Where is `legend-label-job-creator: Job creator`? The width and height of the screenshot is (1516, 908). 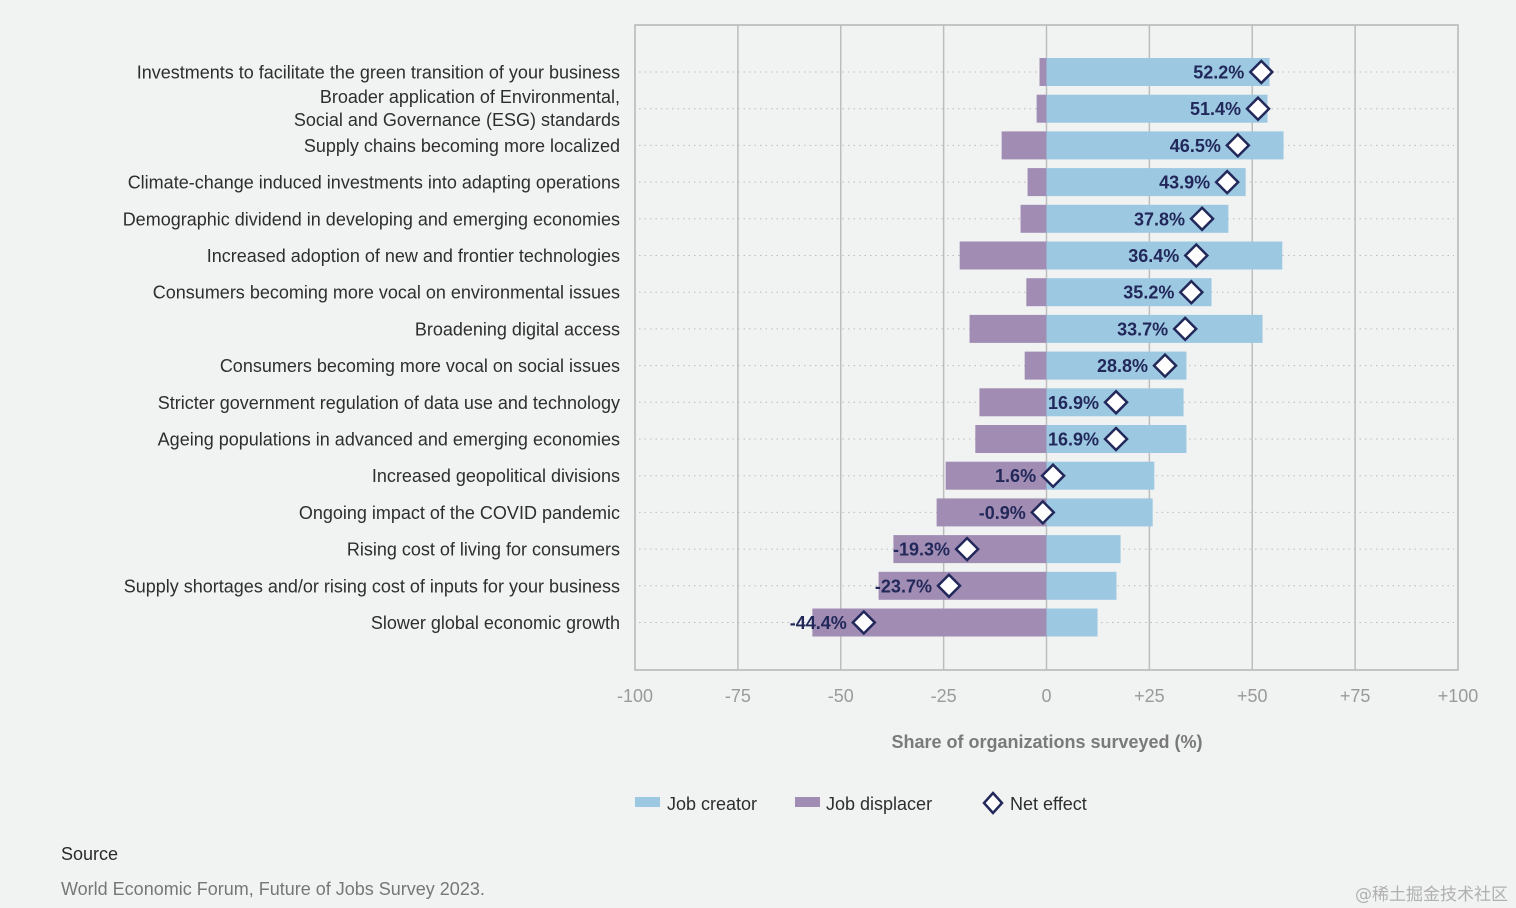 legend-label-job-creator: Job creator is located at coordinates (712, 804).